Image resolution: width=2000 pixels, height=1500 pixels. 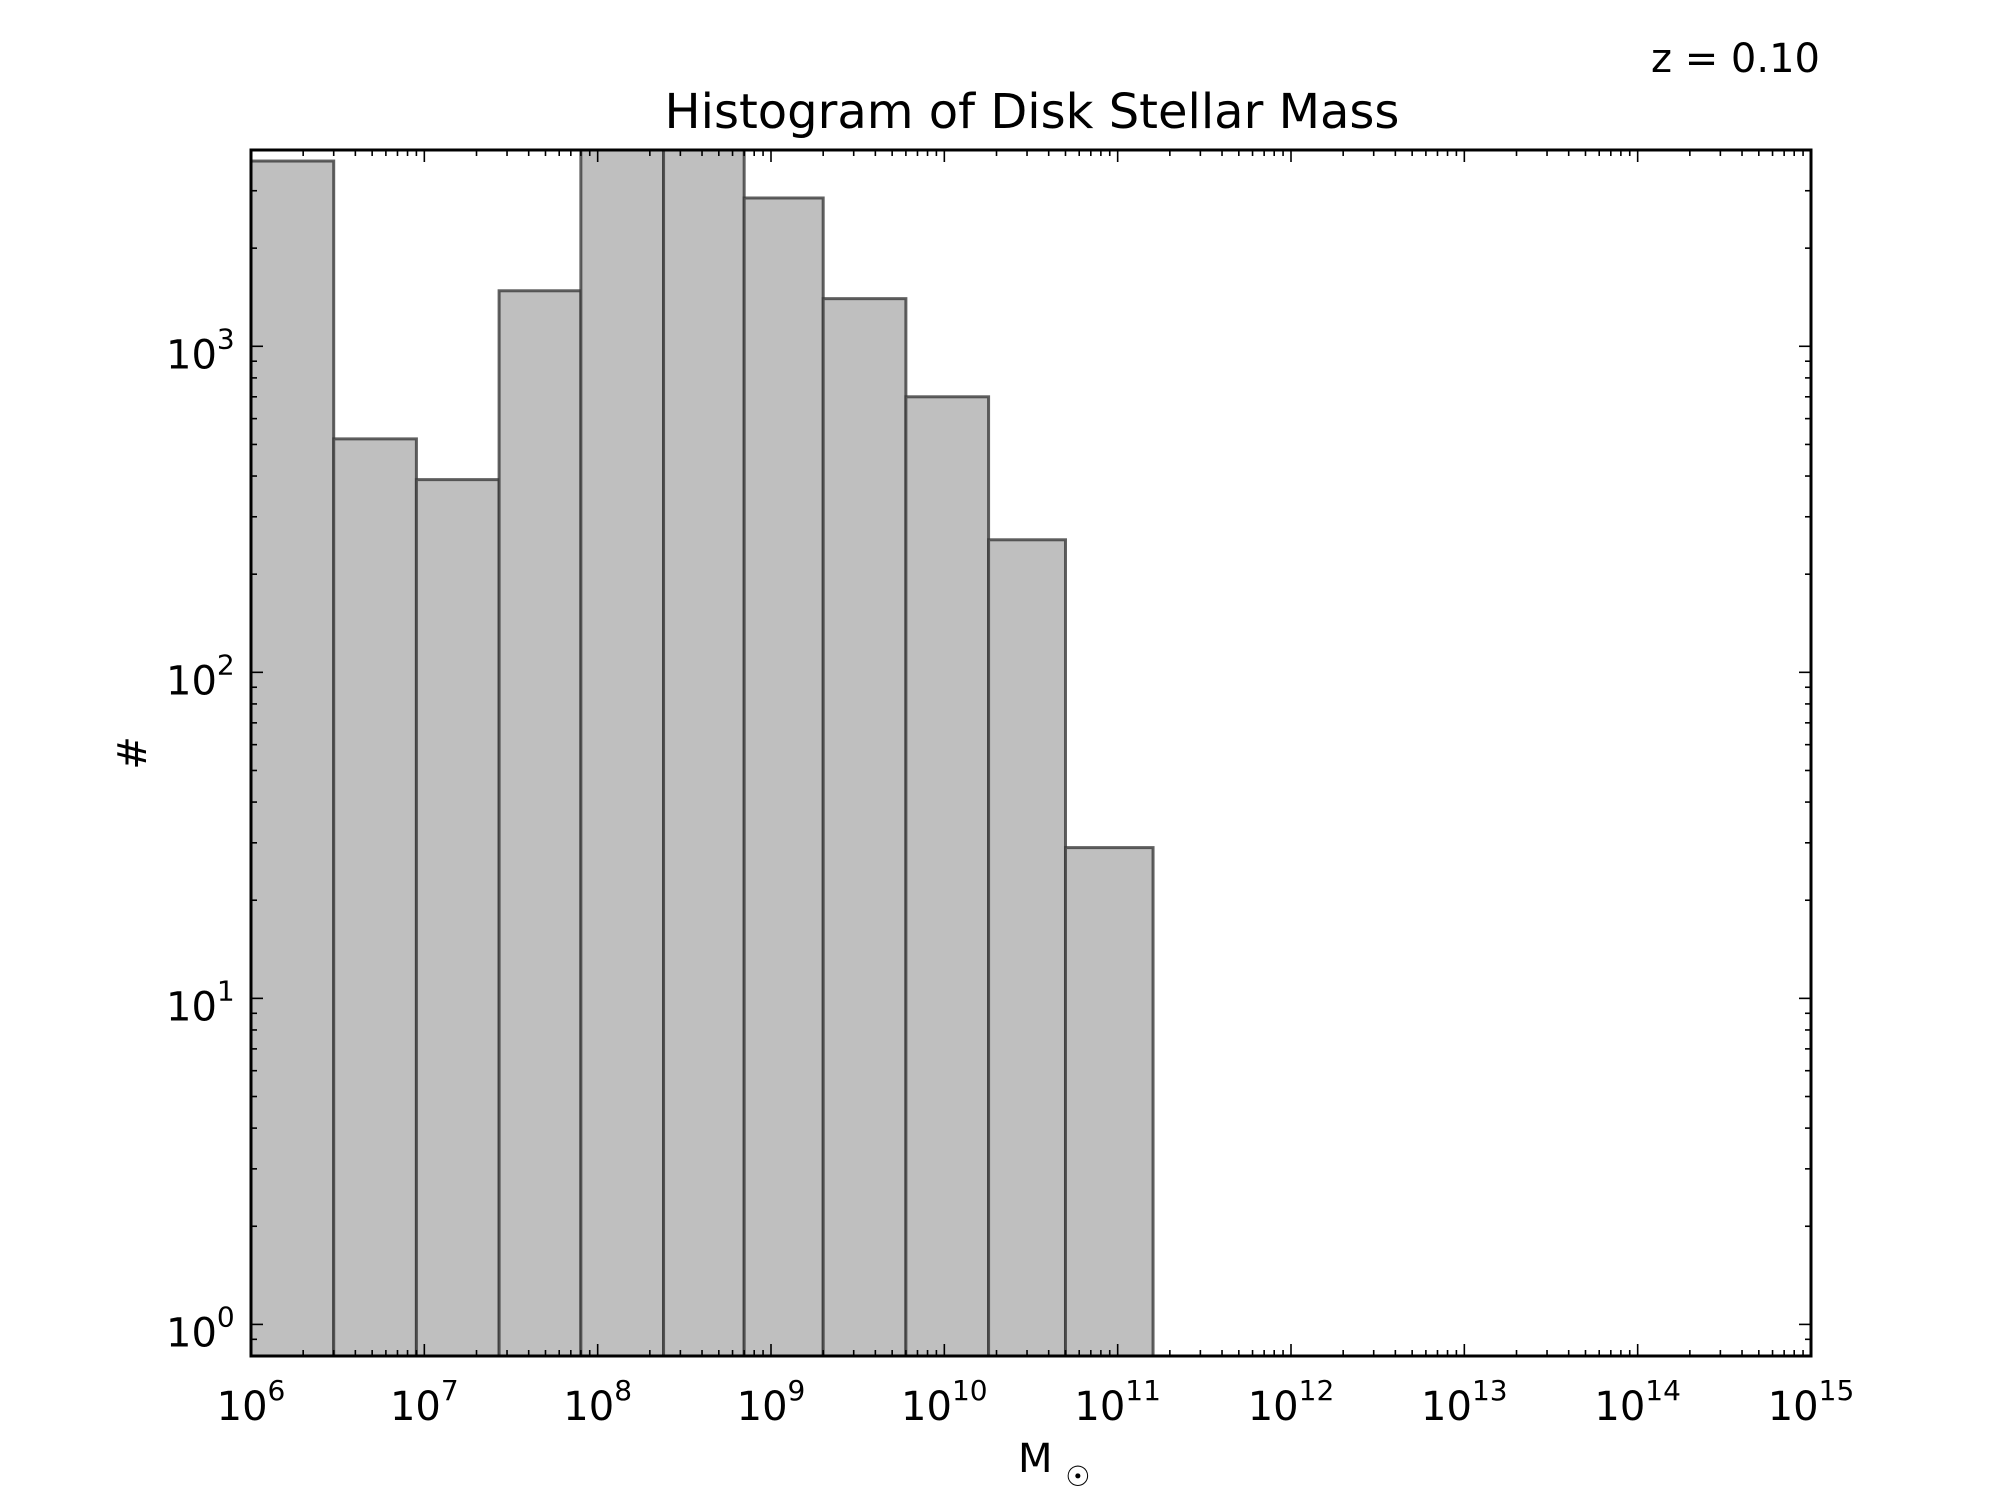 What do you see at coordinates (424, 1402) in the screenshot?
I see `x-tick-label: 10⁷` at bounding box center [424, 1402].